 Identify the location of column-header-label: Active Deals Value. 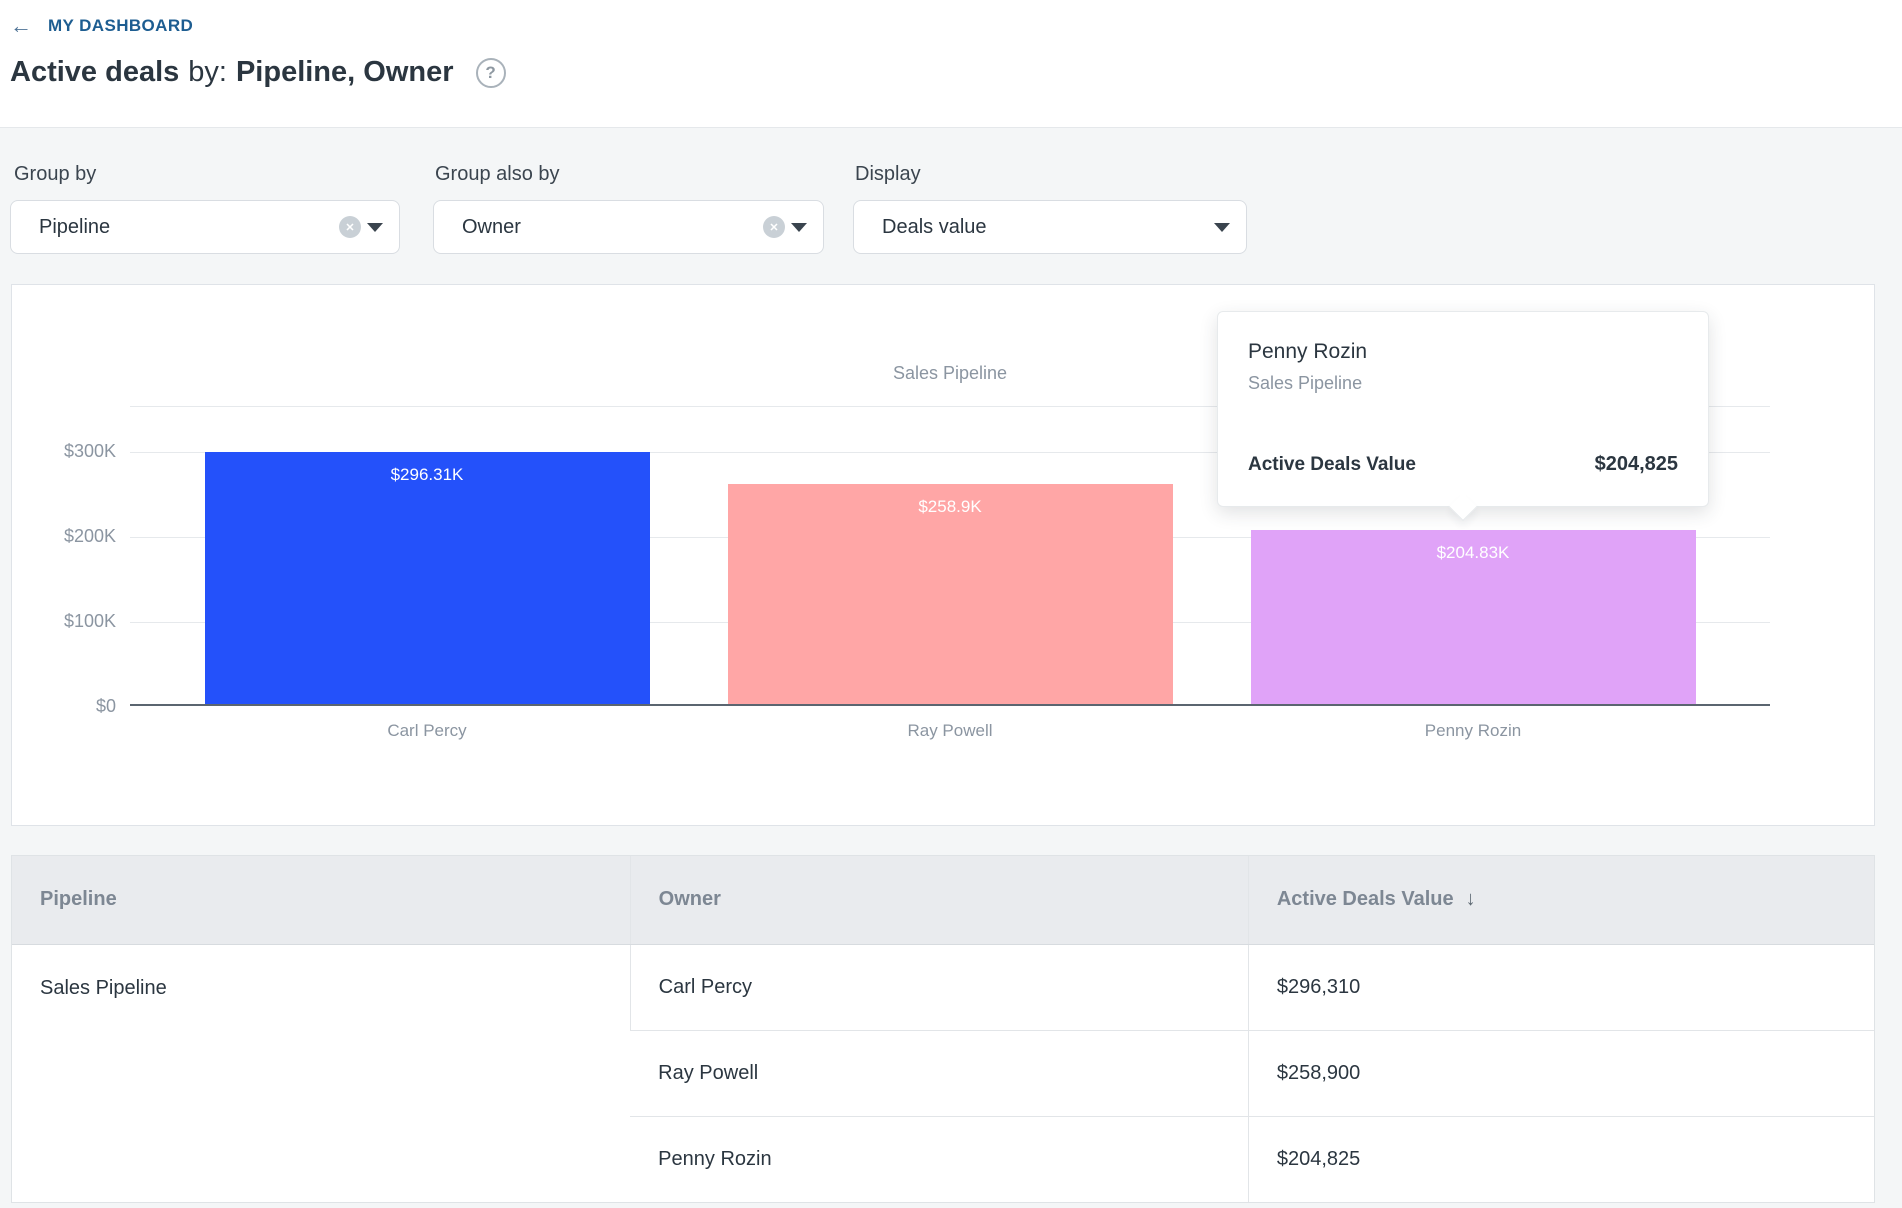
(1365, 899).